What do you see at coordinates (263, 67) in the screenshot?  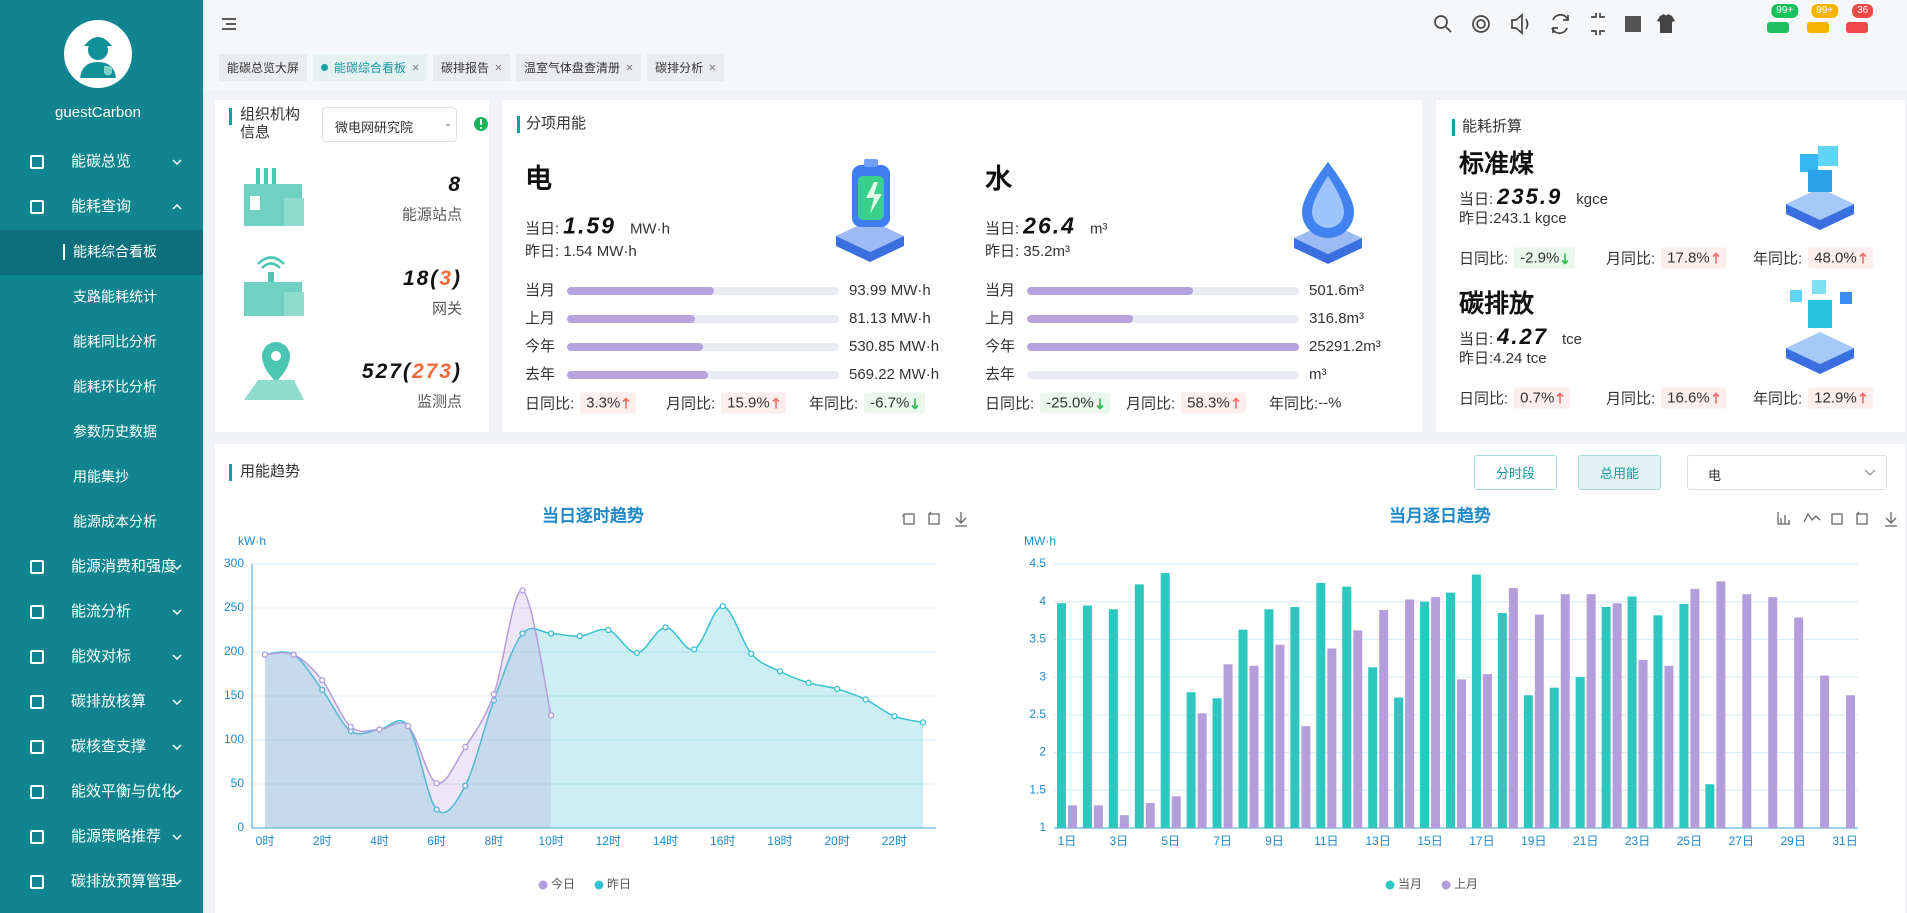 I see `tab: 能碳总览大屏` at bounding box center [263, 67].